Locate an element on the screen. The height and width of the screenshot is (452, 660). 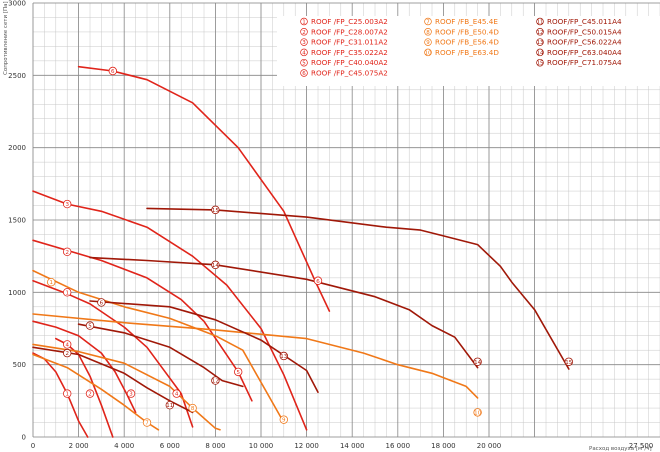
legend-marker-number: 10 is located at coordinates (428, 53).